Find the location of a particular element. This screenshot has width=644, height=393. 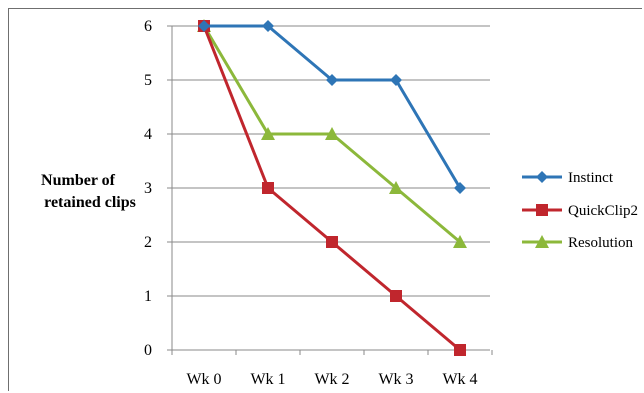

x-tick-label: Wk 2 is located at coordinates (331, 379).